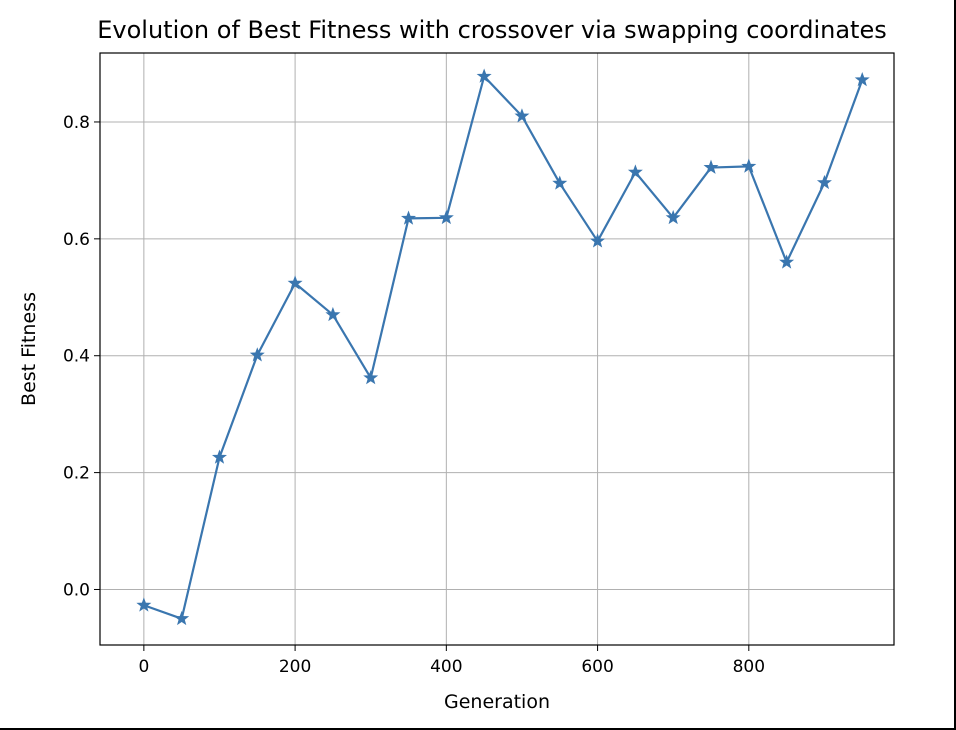 The height and width of the screenshot is (730, 956). I want to click on x-tick-label: 600, so click(597, 667).